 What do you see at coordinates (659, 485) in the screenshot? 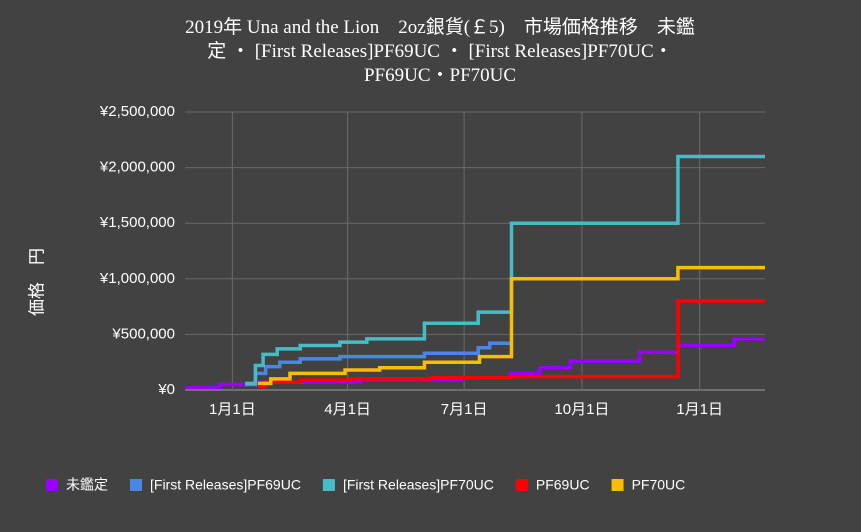
I see `legend-label: PF70UC` at bounding box center [659, 485].